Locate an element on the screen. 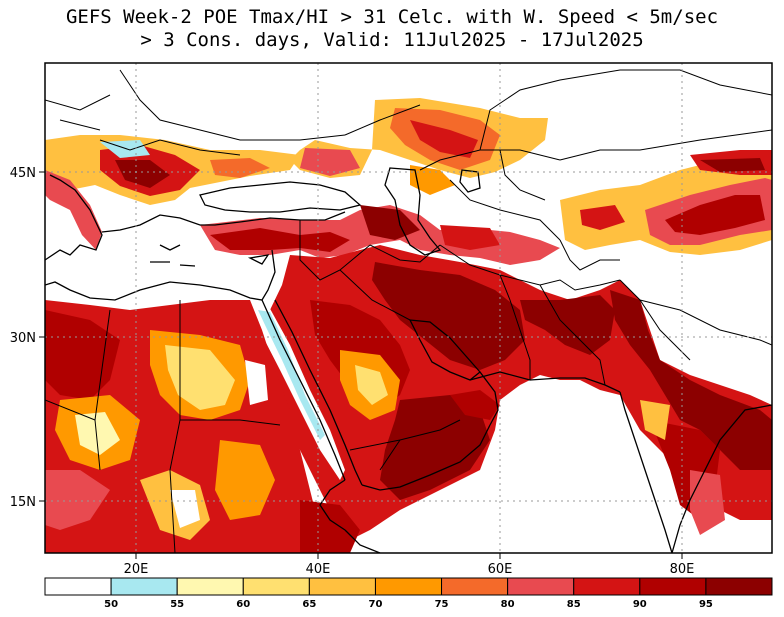 Image resolution: width=784 pixels, height=617 pixels. colorbar-level-label: 55 is located at coordinates (177, 604).